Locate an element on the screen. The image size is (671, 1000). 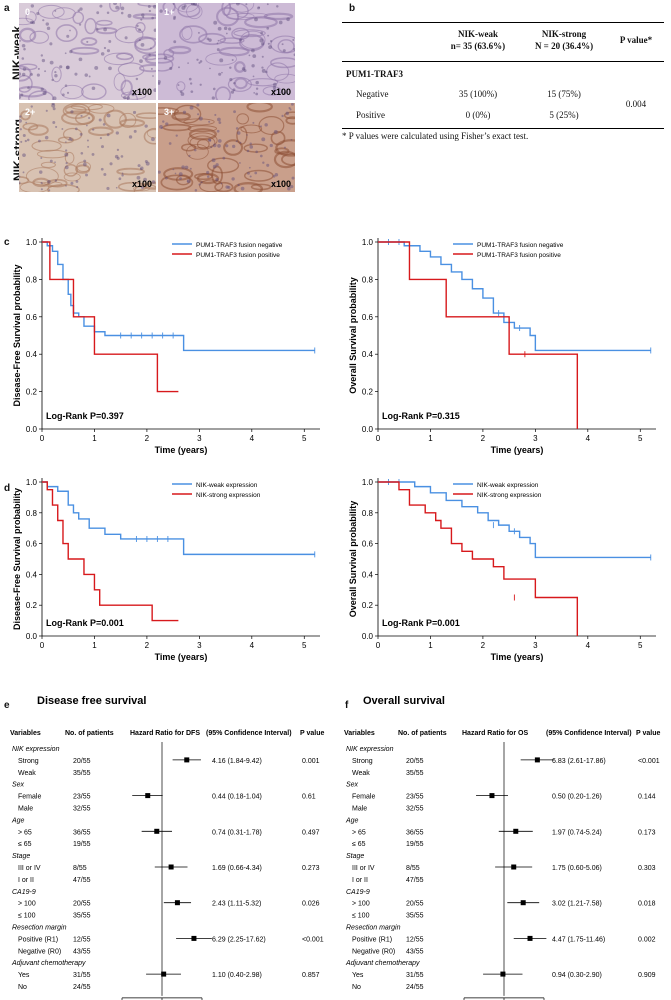
group-label: NIK expression is located at coordinates (370, 749).